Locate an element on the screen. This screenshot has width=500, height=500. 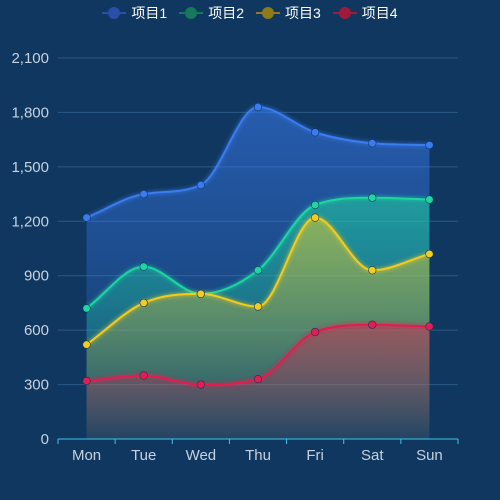
legend-item-series-1: 项目1 is located at coordinates (134, 13).